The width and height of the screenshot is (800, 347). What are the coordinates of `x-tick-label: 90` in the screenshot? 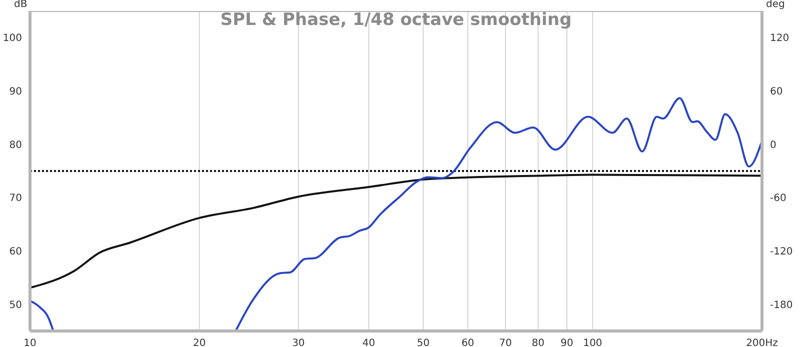 It's located at (567, 342).